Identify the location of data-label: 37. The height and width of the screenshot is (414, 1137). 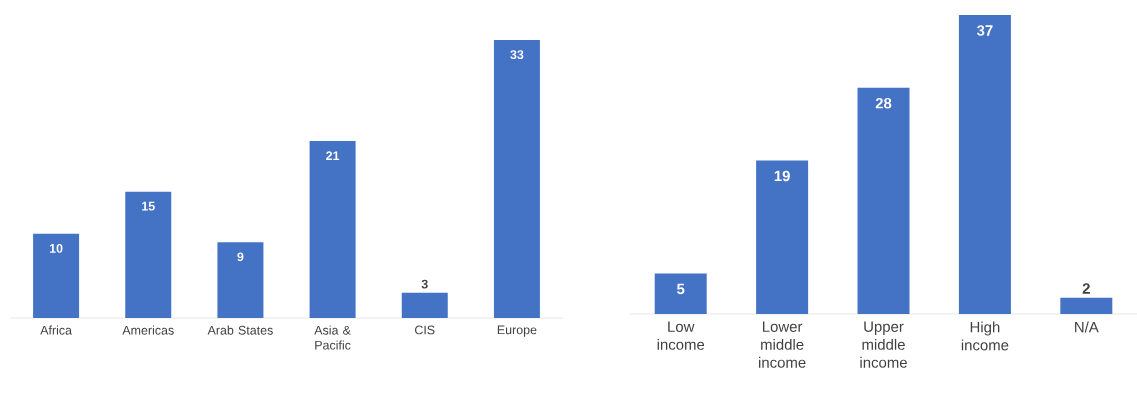
(984, 30).